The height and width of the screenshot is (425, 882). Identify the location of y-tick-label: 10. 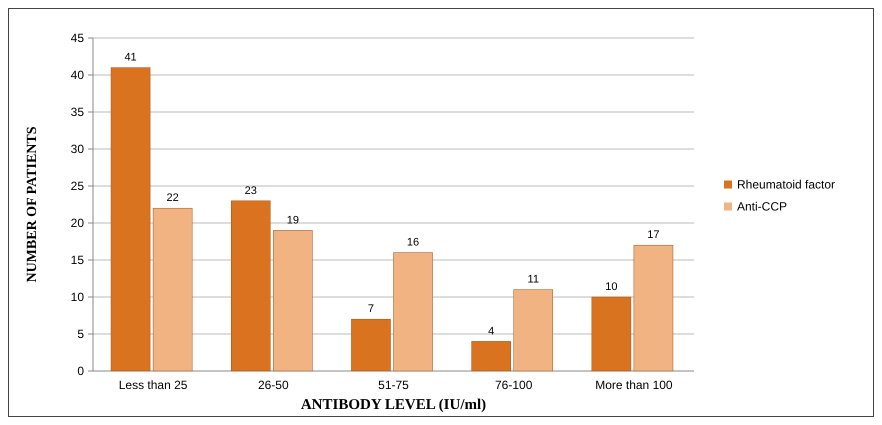
(77, 297).